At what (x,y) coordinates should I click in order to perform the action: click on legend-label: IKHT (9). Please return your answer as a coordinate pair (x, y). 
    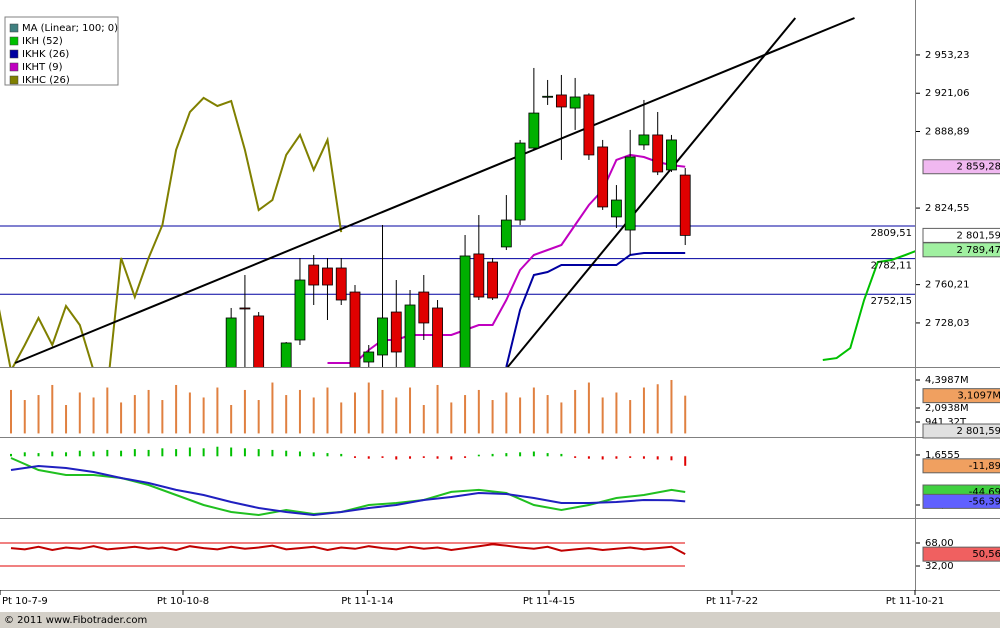
    Looking at the image, I should click on (42, 67).